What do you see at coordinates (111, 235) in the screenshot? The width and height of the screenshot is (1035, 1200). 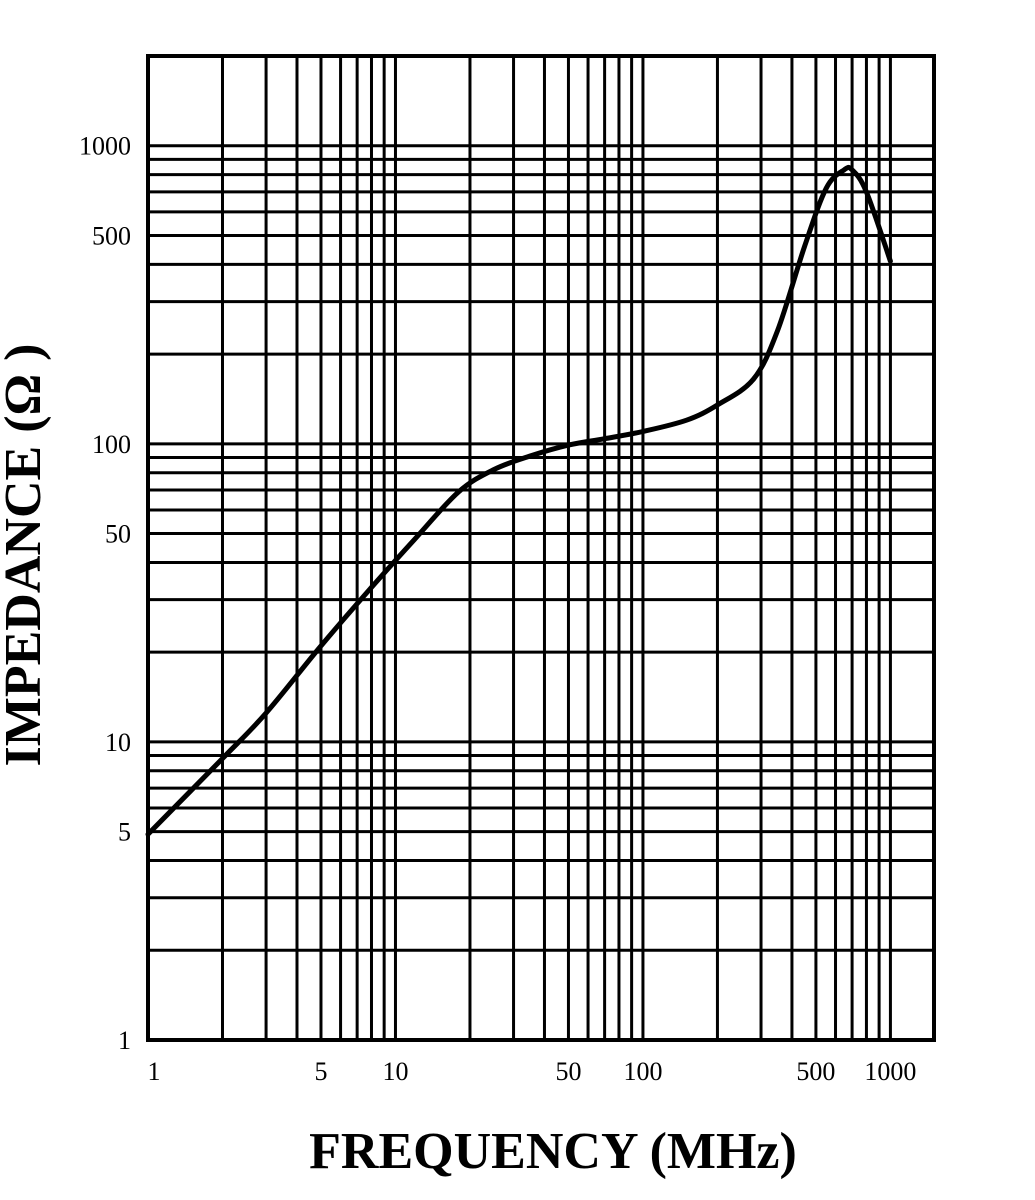 I see `y-tick-label: 500` at bounding box center [111, 235].